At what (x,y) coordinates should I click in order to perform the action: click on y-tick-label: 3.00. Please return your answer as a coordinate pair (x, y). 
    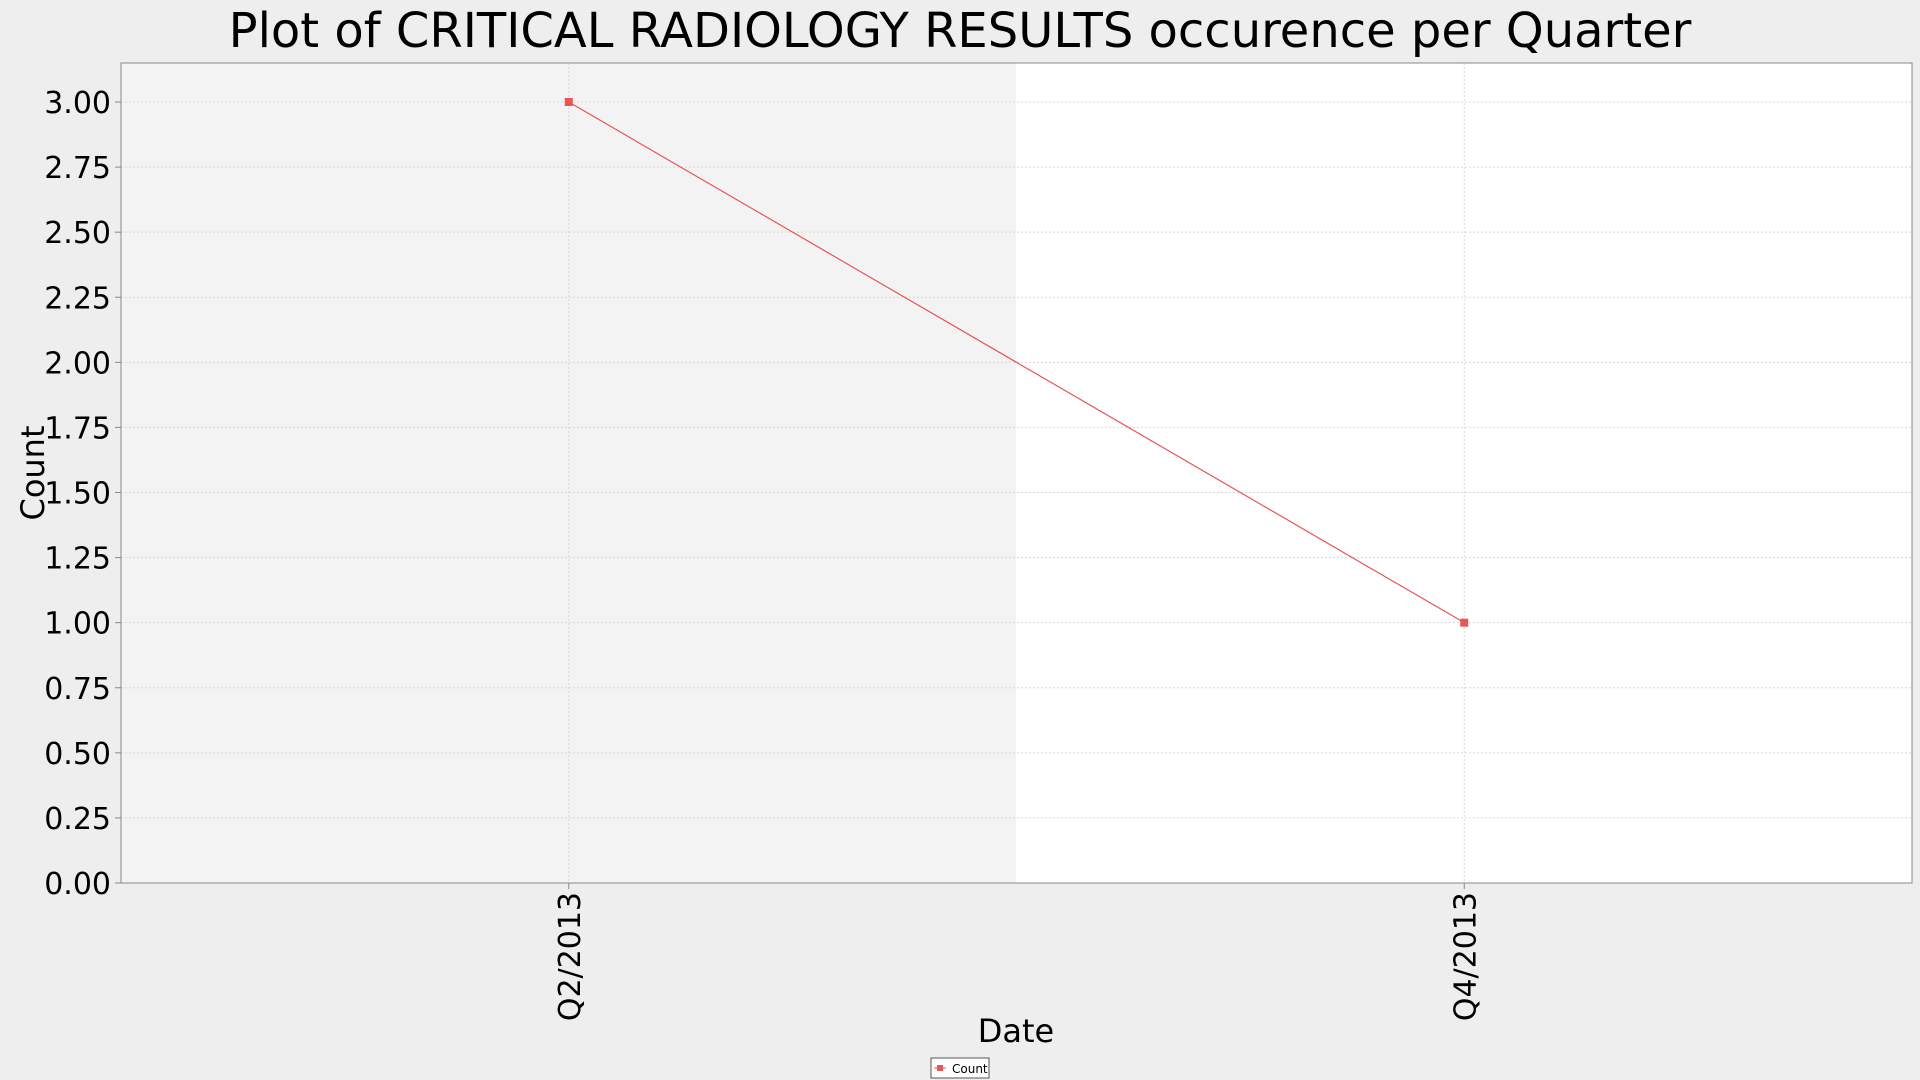
    Looking at the image, I should click on (77, 103).